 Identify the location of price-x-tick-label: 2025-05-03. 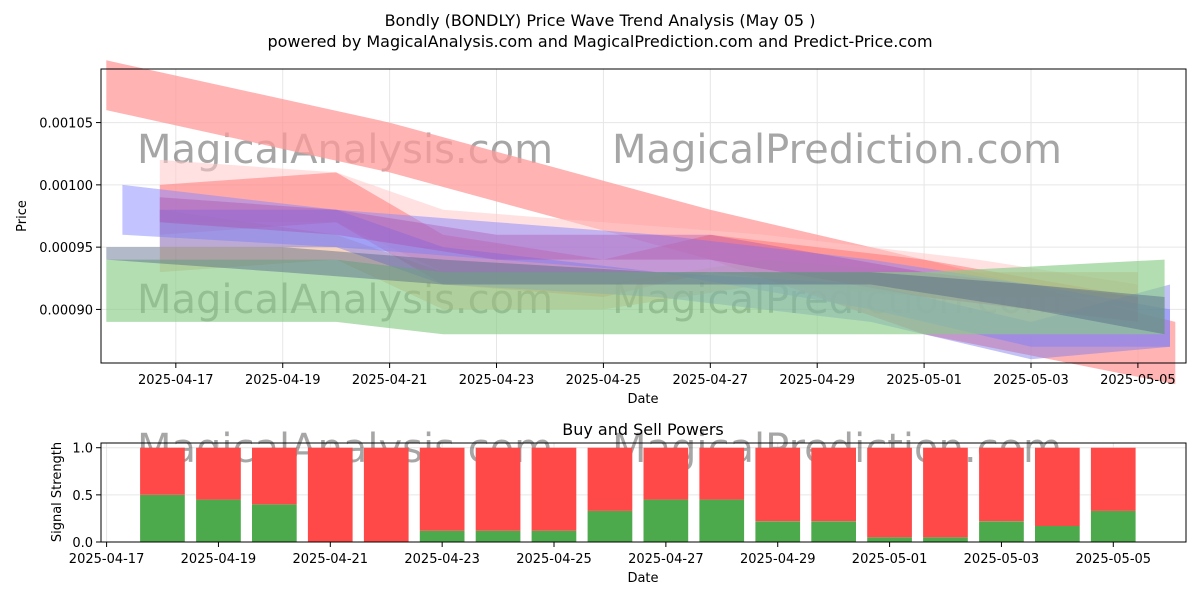
(1031, 380).